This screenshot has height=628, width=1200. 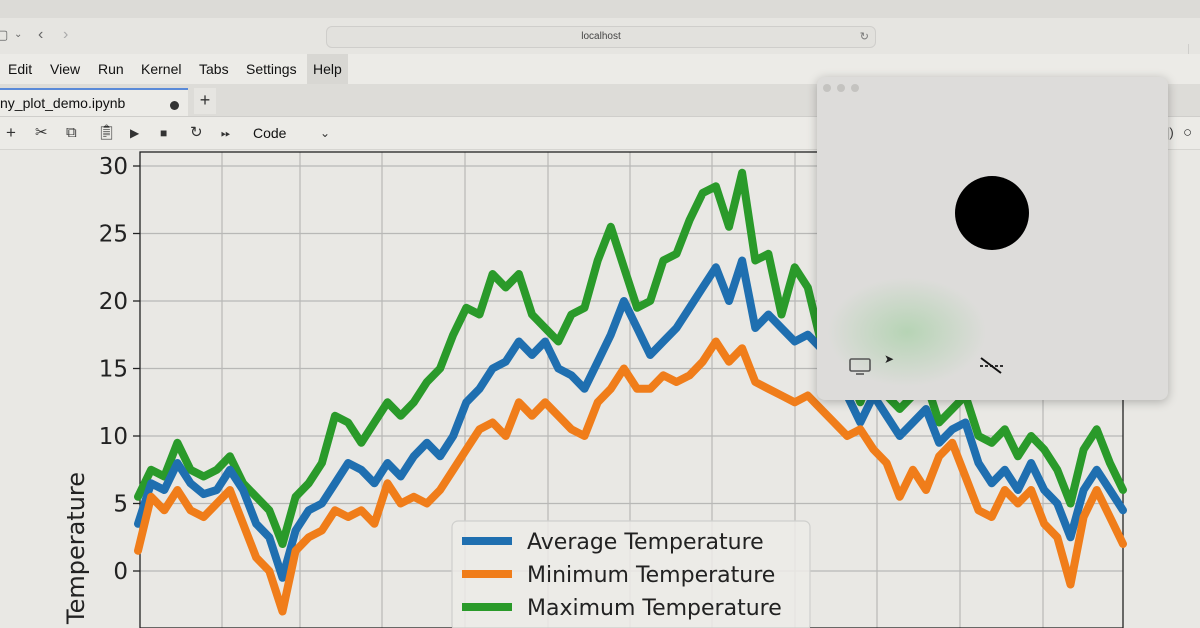 What do you see at coordinates (1170, 132) in the screenshot?
I see `kernel-status-icon: |)` at bounding box center [1170, 132].